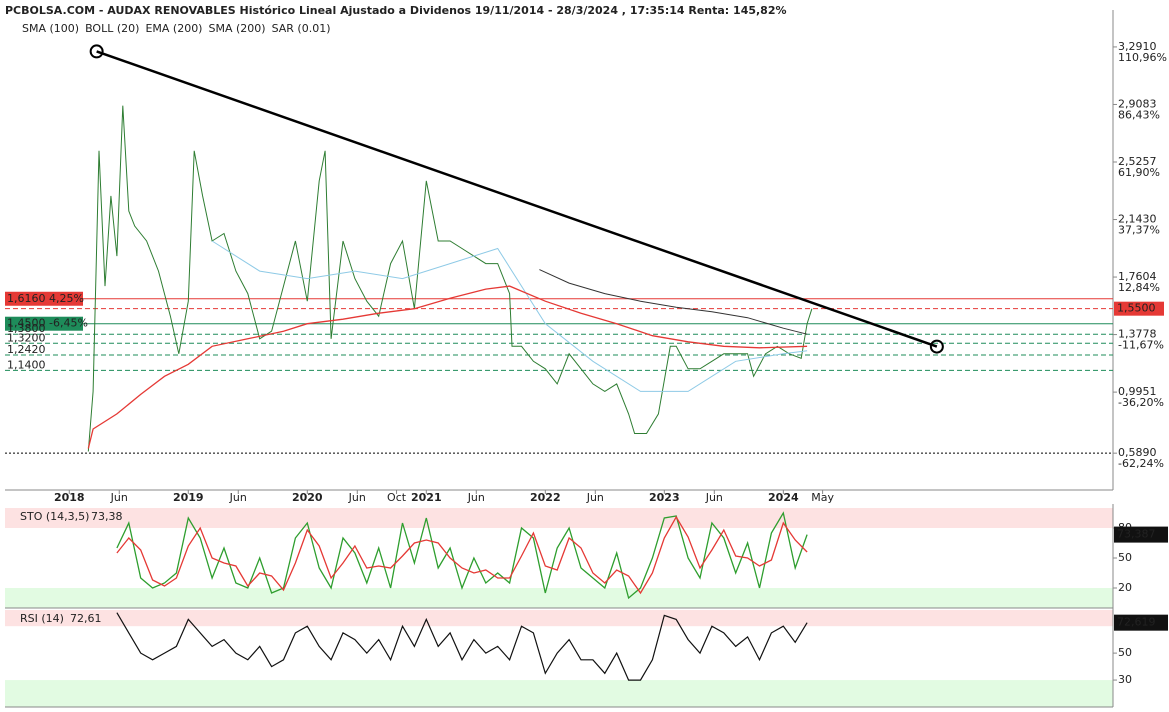 The height and width of the screenshot is (712, 1169). What do you see at coordinates (397, 497) in the screenshot?
I see `x-tick-label: Oct` at bounding box center [397, 497].